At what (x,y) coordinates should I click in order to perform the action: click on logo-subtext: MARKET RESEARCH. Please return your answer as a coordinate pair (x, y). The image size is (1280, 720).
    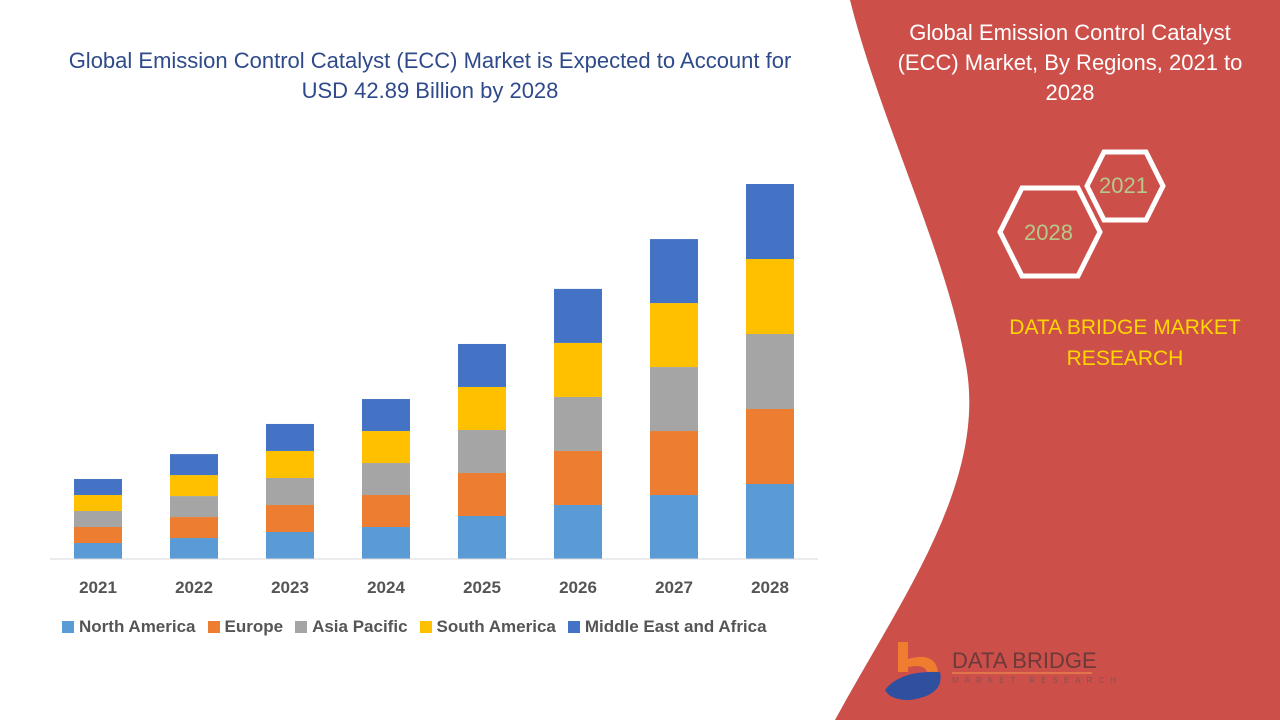
    Looking at the image, I should click on (1037, 680).